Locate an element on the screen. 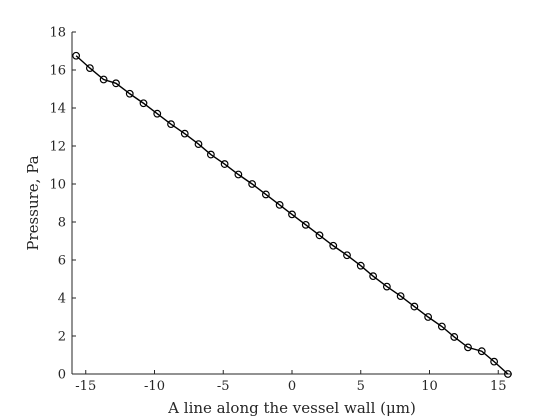 The height and width of the screenshot is (420, 560). y-tick-label: 0 is located at coordinates (62, 375).